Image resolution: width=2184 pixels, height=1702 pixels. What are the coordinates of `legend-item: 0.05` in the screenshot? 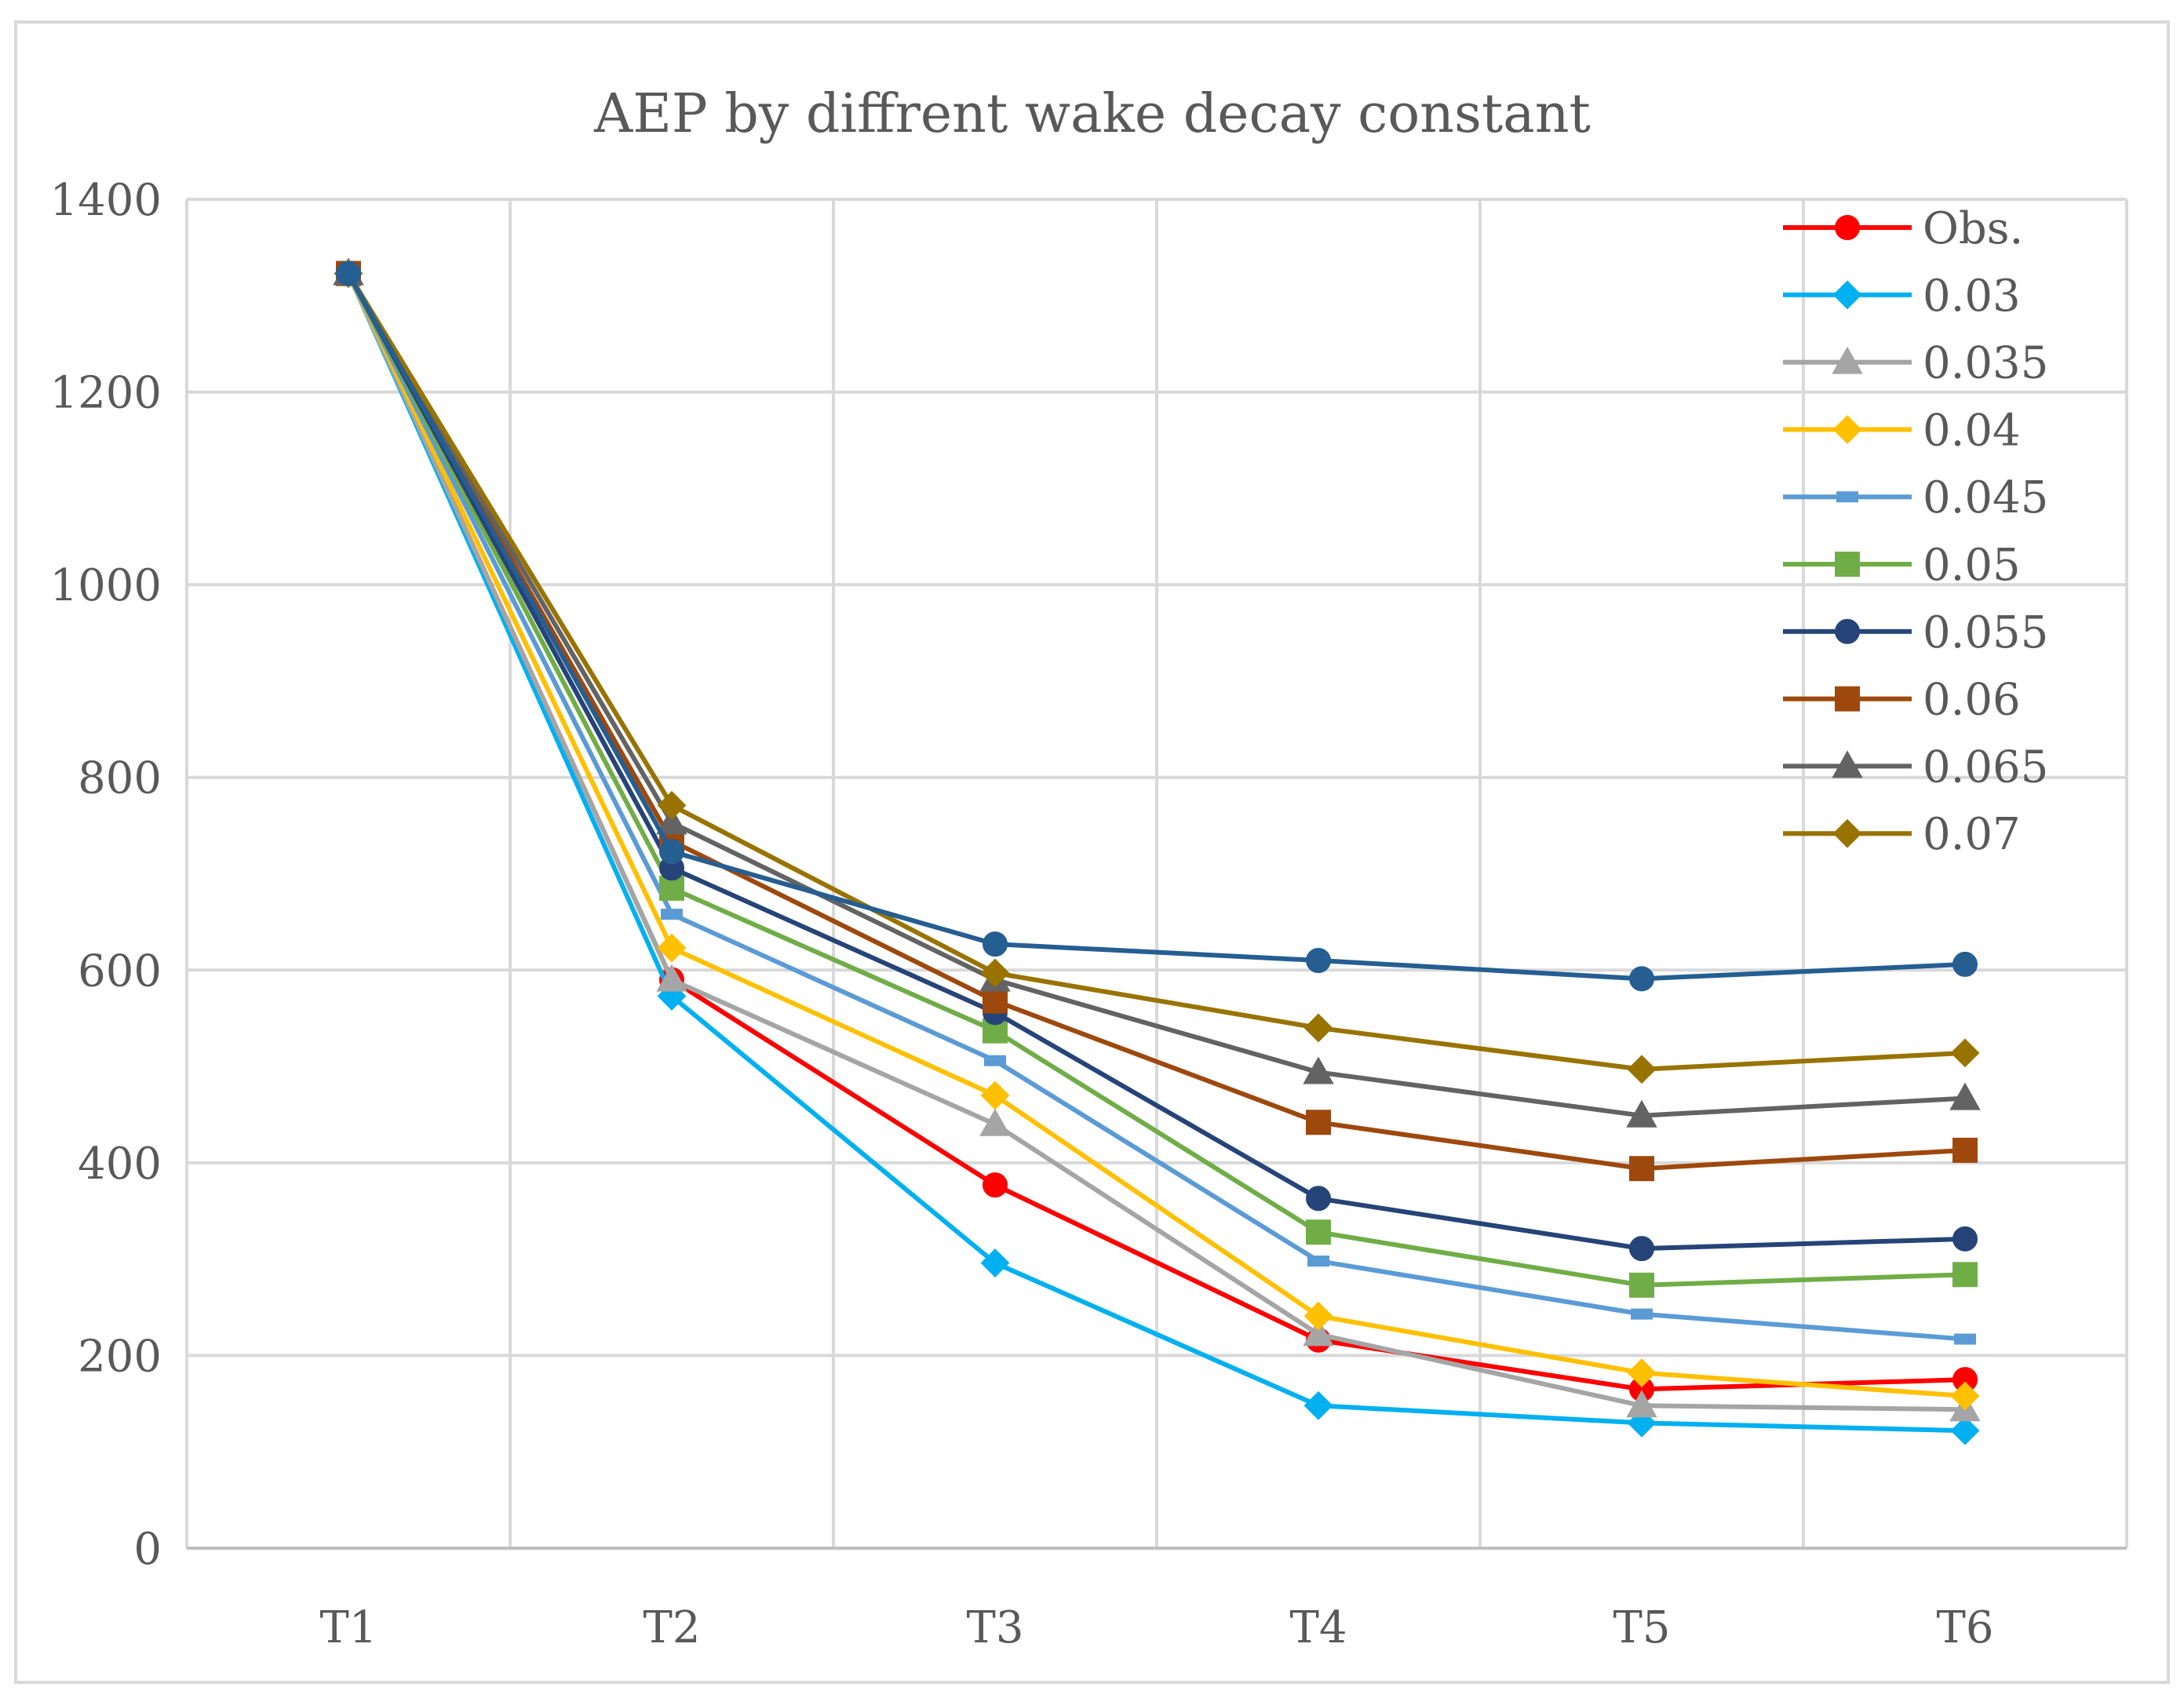 It's located at (1902, 565).